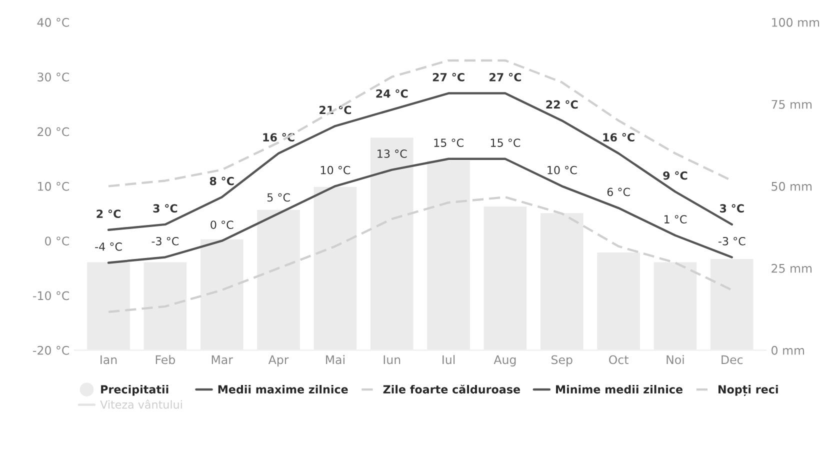 Image resolution: width=828 pixels, height=453 pixels. Describe the element at coordinates (51, 295) in the screenshot. I see `y-tick-label: -10 °C` at that location.